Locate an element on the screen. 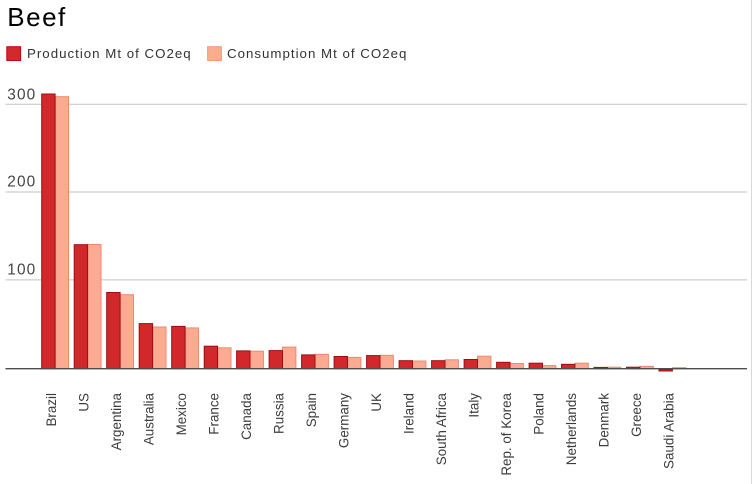 Image resolution: width=754 pixels, height=484 pixels. svg-text: Consumption Mt of CO2eq is located at coordinates (317, 53).